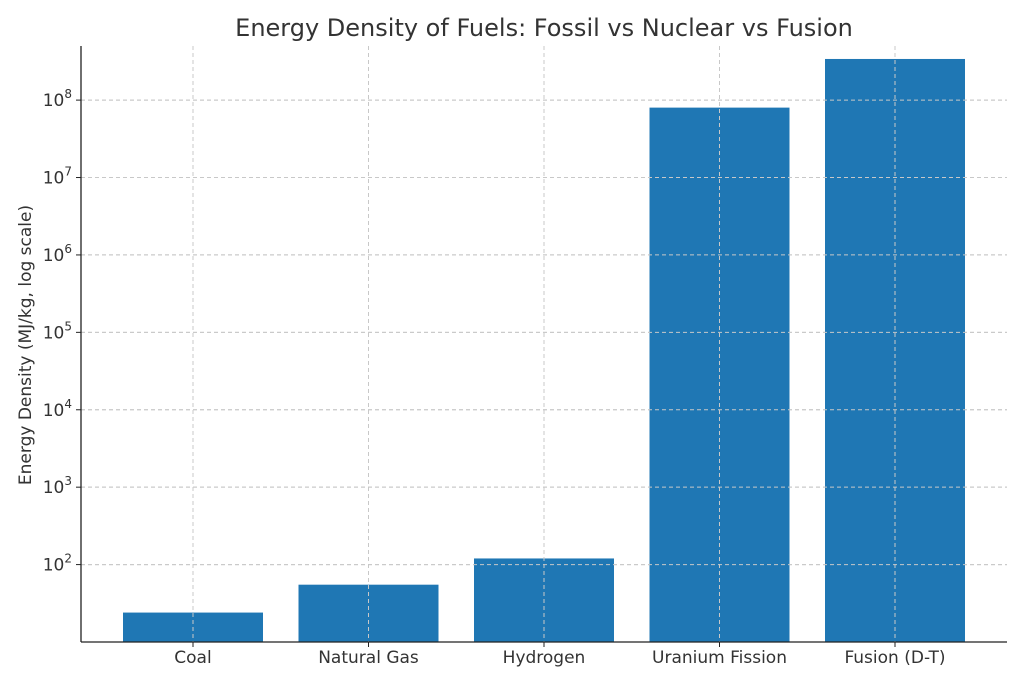  I want to click on y-tick-label: 10², so click(57, 564).